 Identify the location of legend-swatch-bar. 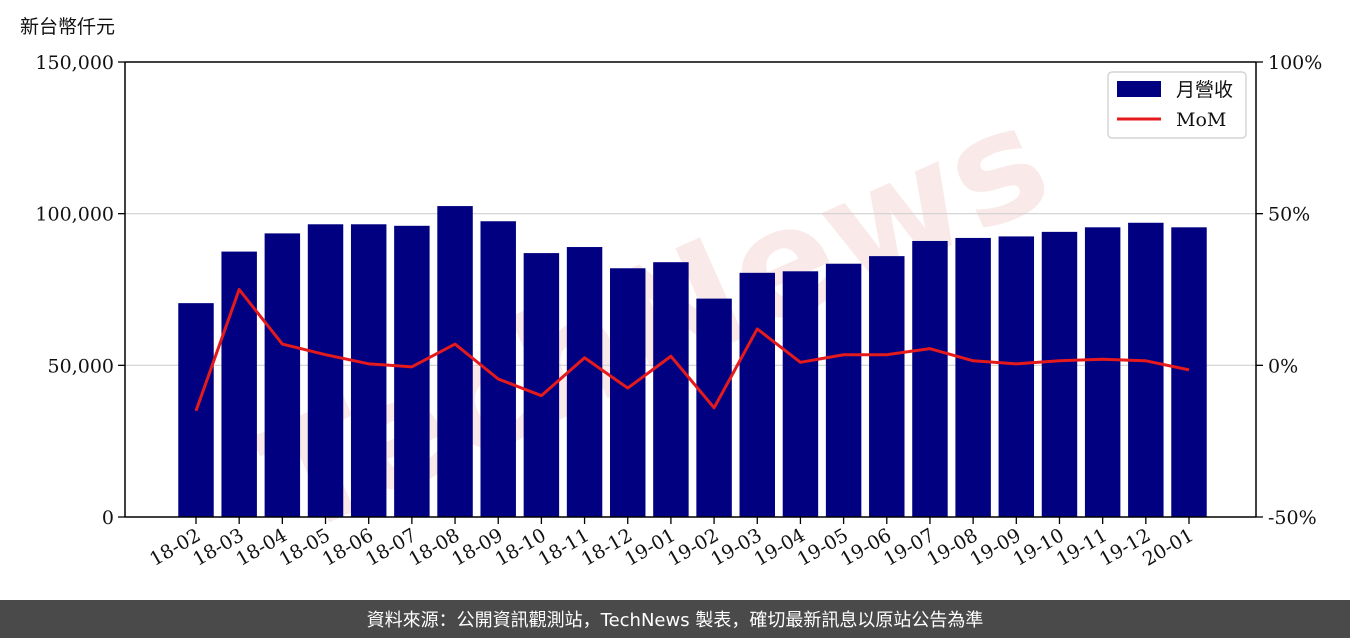
(1139, 89).